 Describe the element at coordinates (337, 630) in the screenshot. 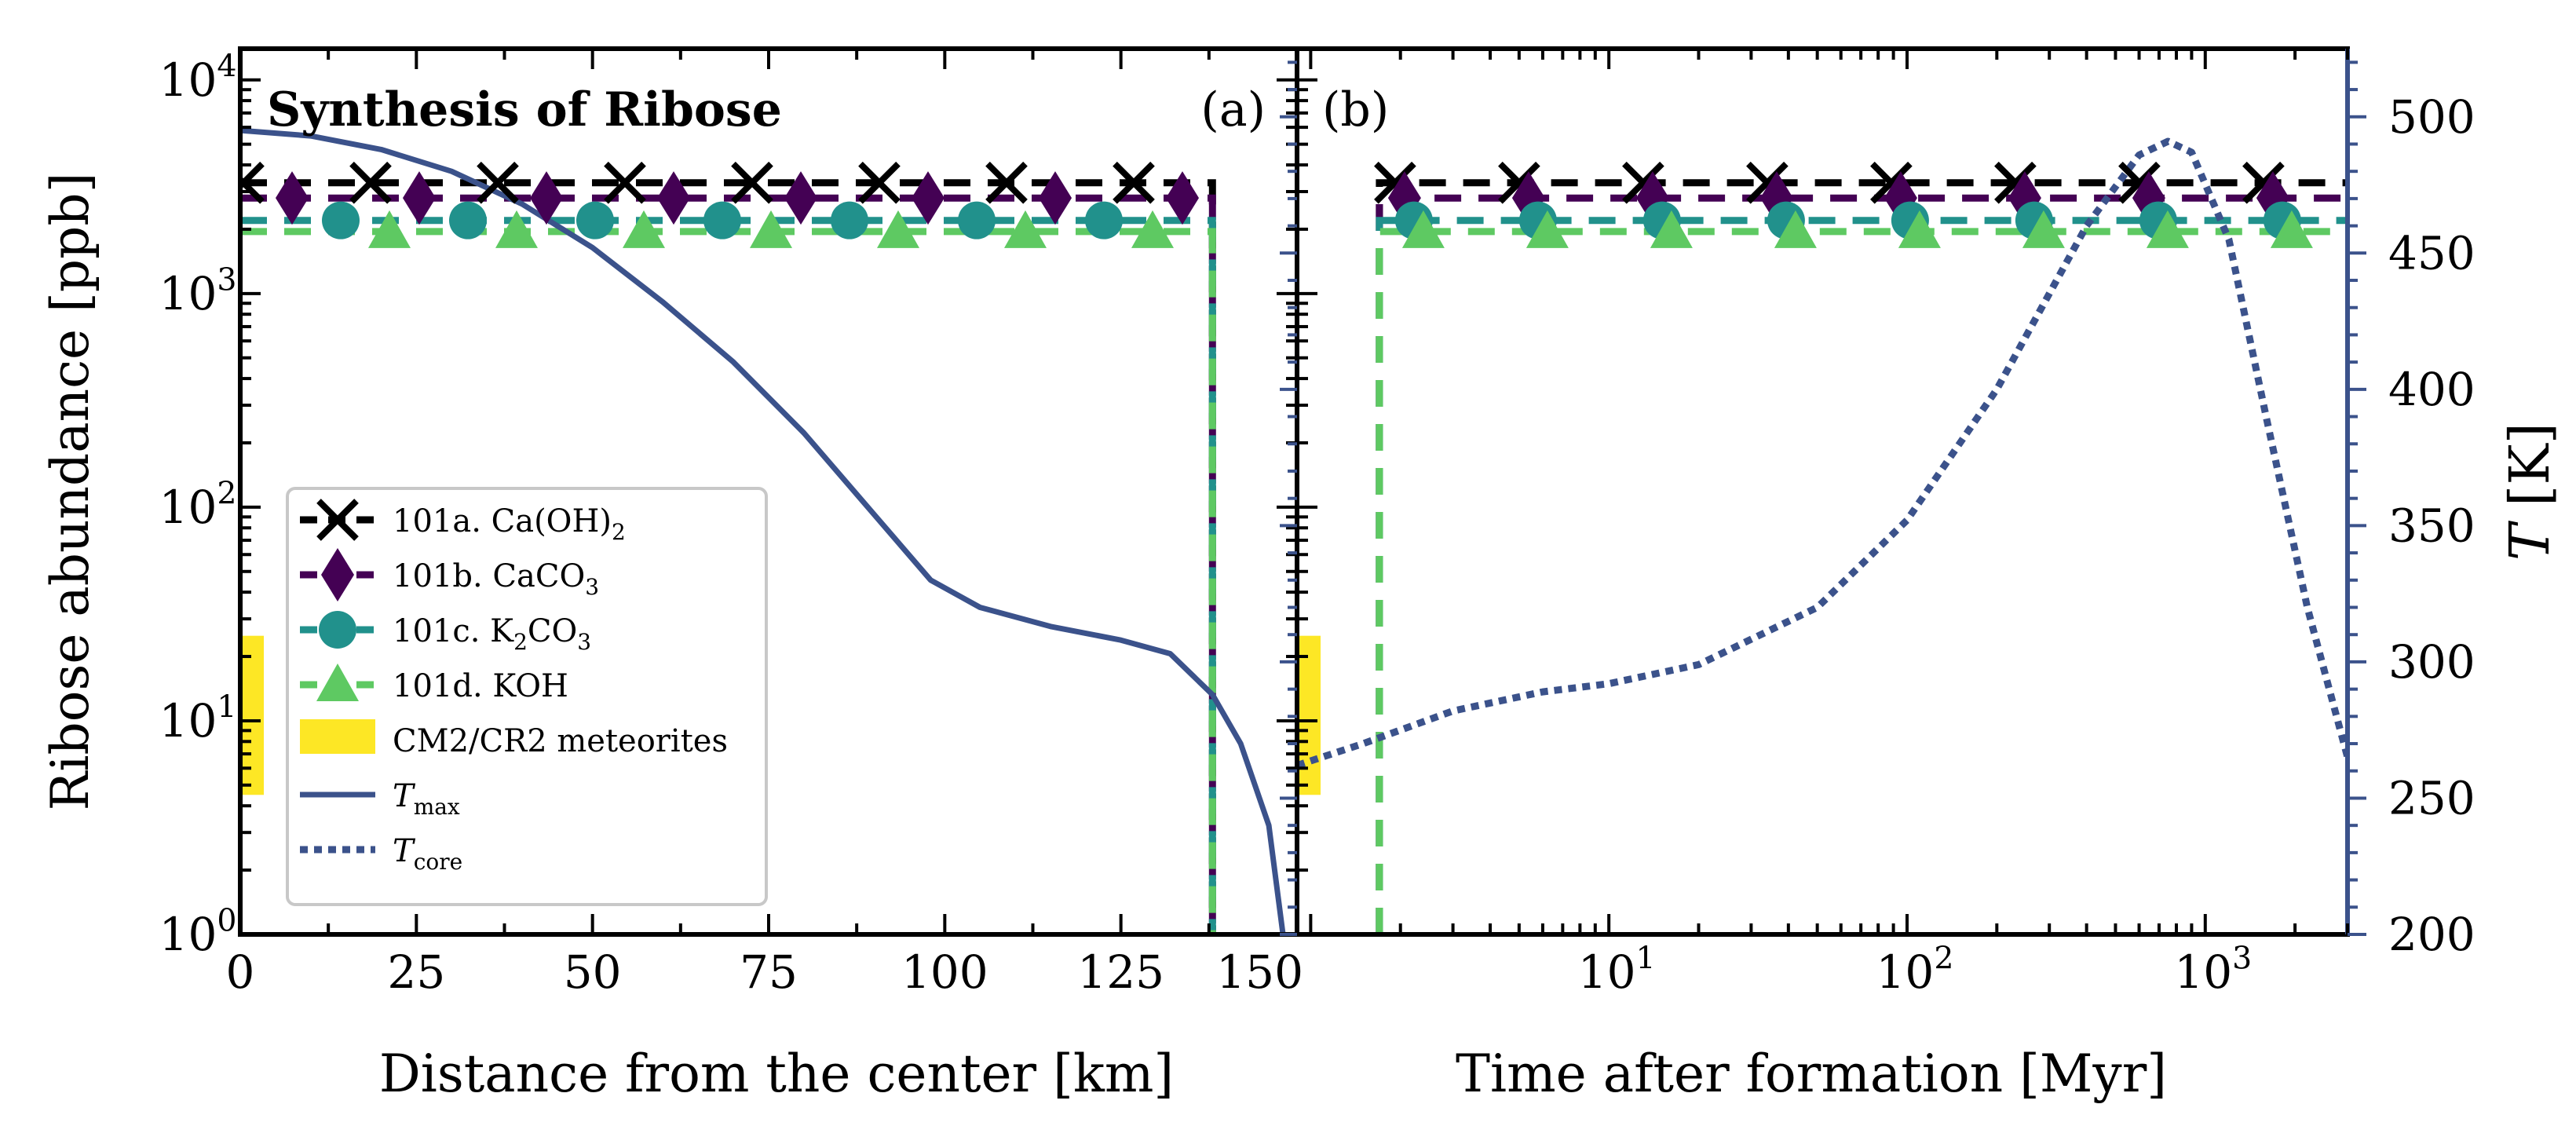

I see `legend-marker-circle` at that location.